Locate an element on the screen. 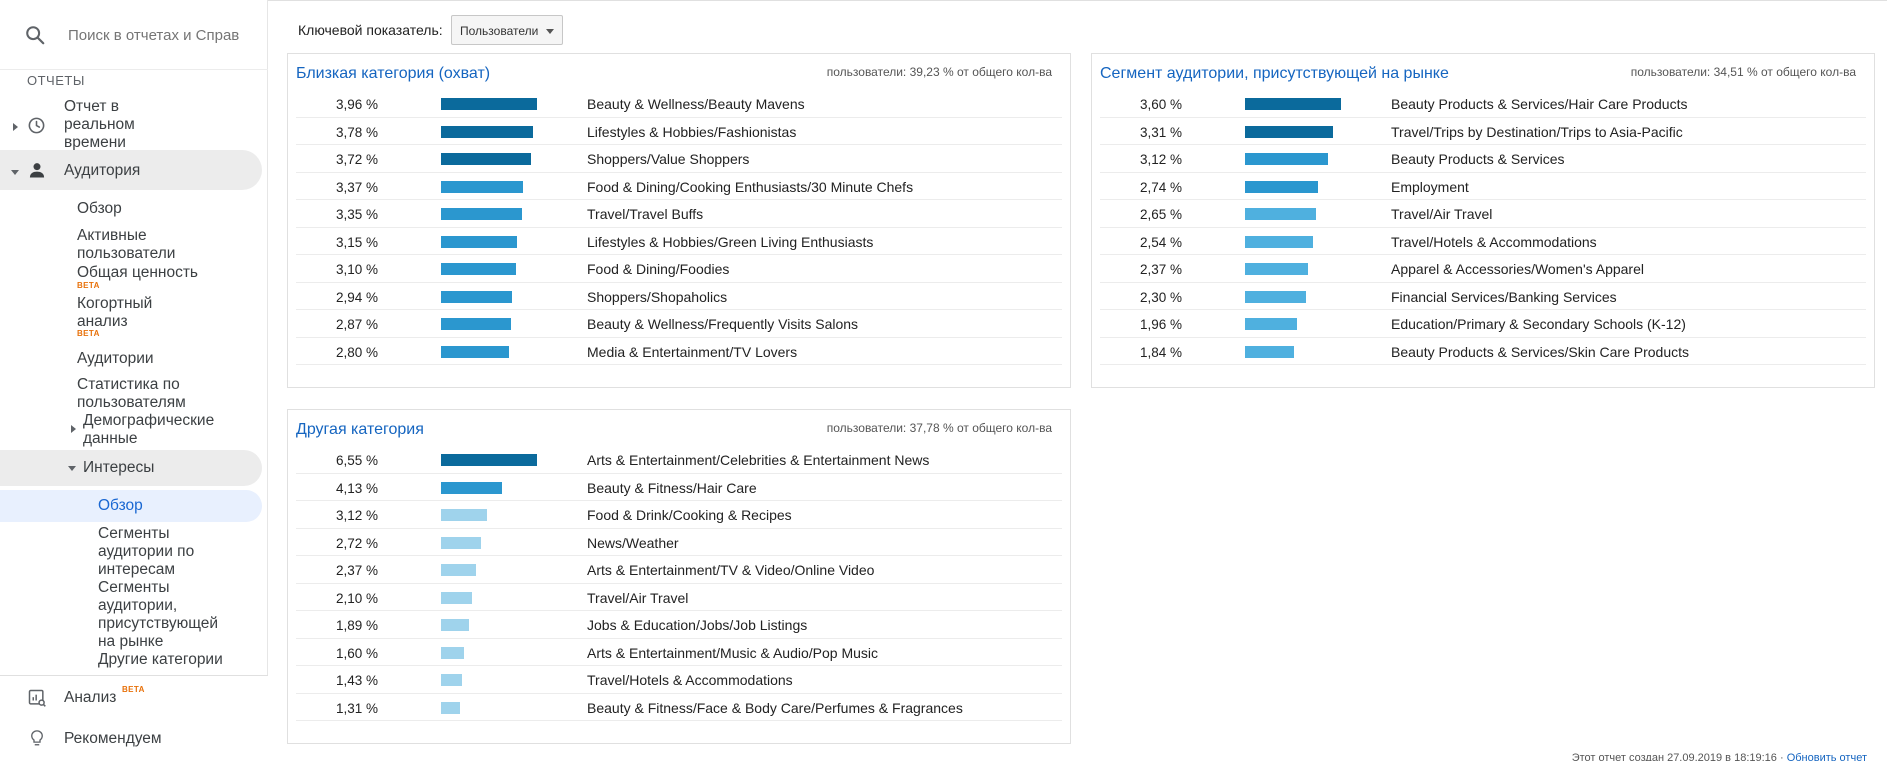  table-row: 3,12 % Beauty Products & Services is located at coordinates (1483, 159).